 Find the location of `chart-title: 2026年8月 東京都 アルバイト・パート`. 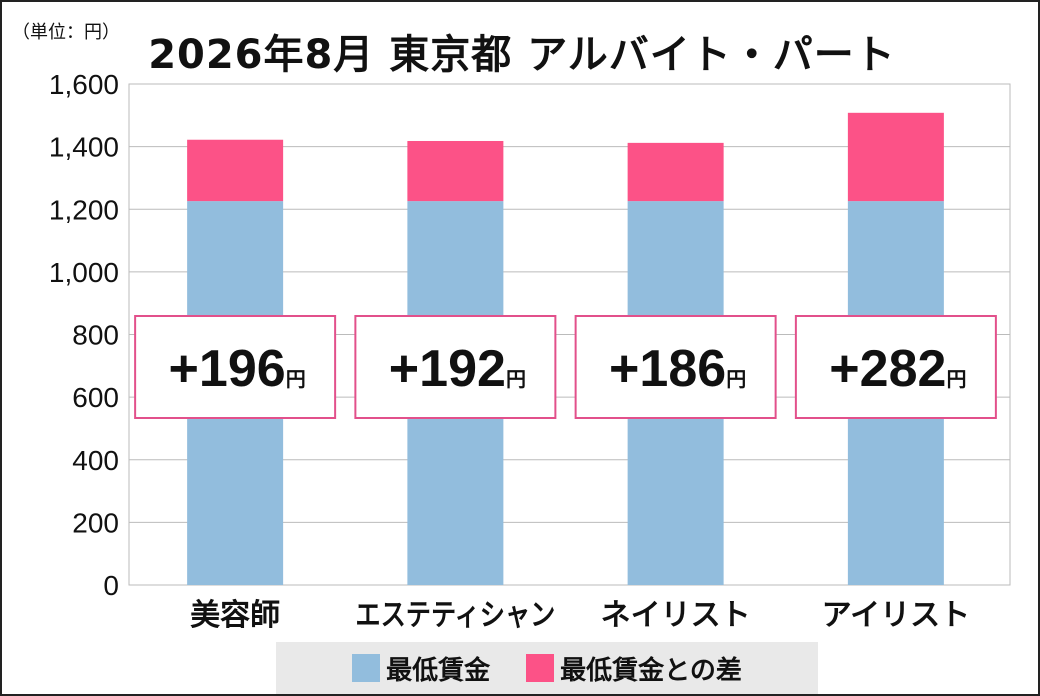

chart-title: 2026年8月 東京都 アルバイト・パート is located at coordinates (522, 55).